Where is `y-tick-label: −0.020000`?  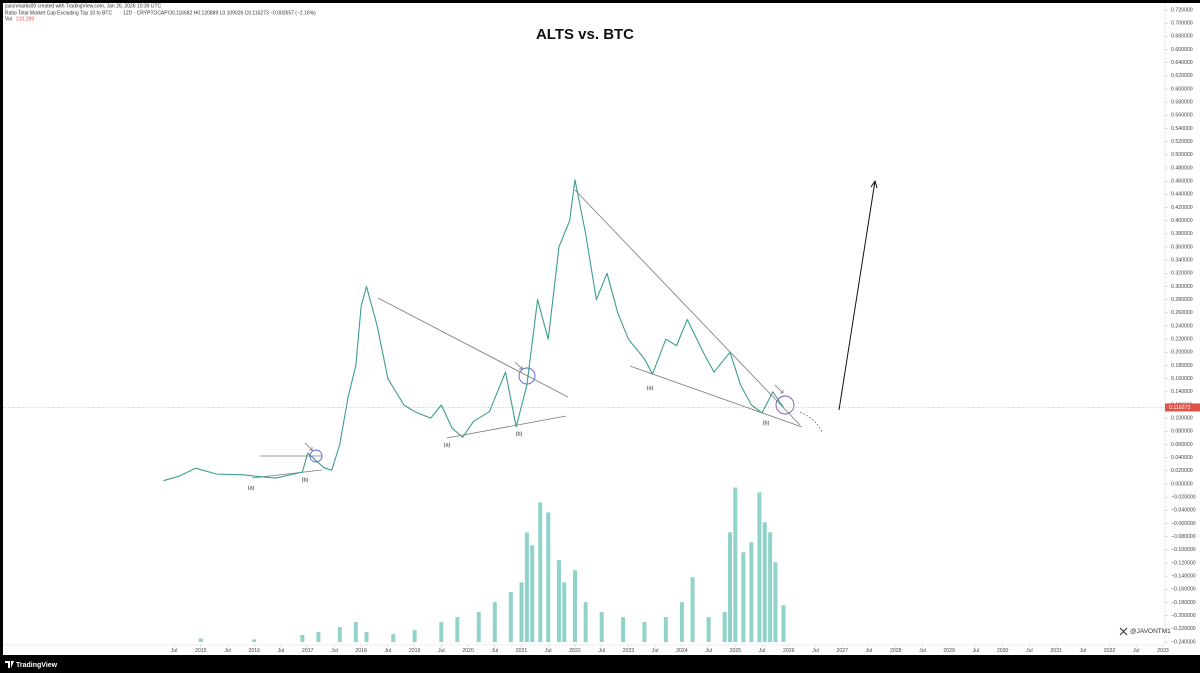
y-tick-label: −0.020000 is located at coordinates (1183, 498).